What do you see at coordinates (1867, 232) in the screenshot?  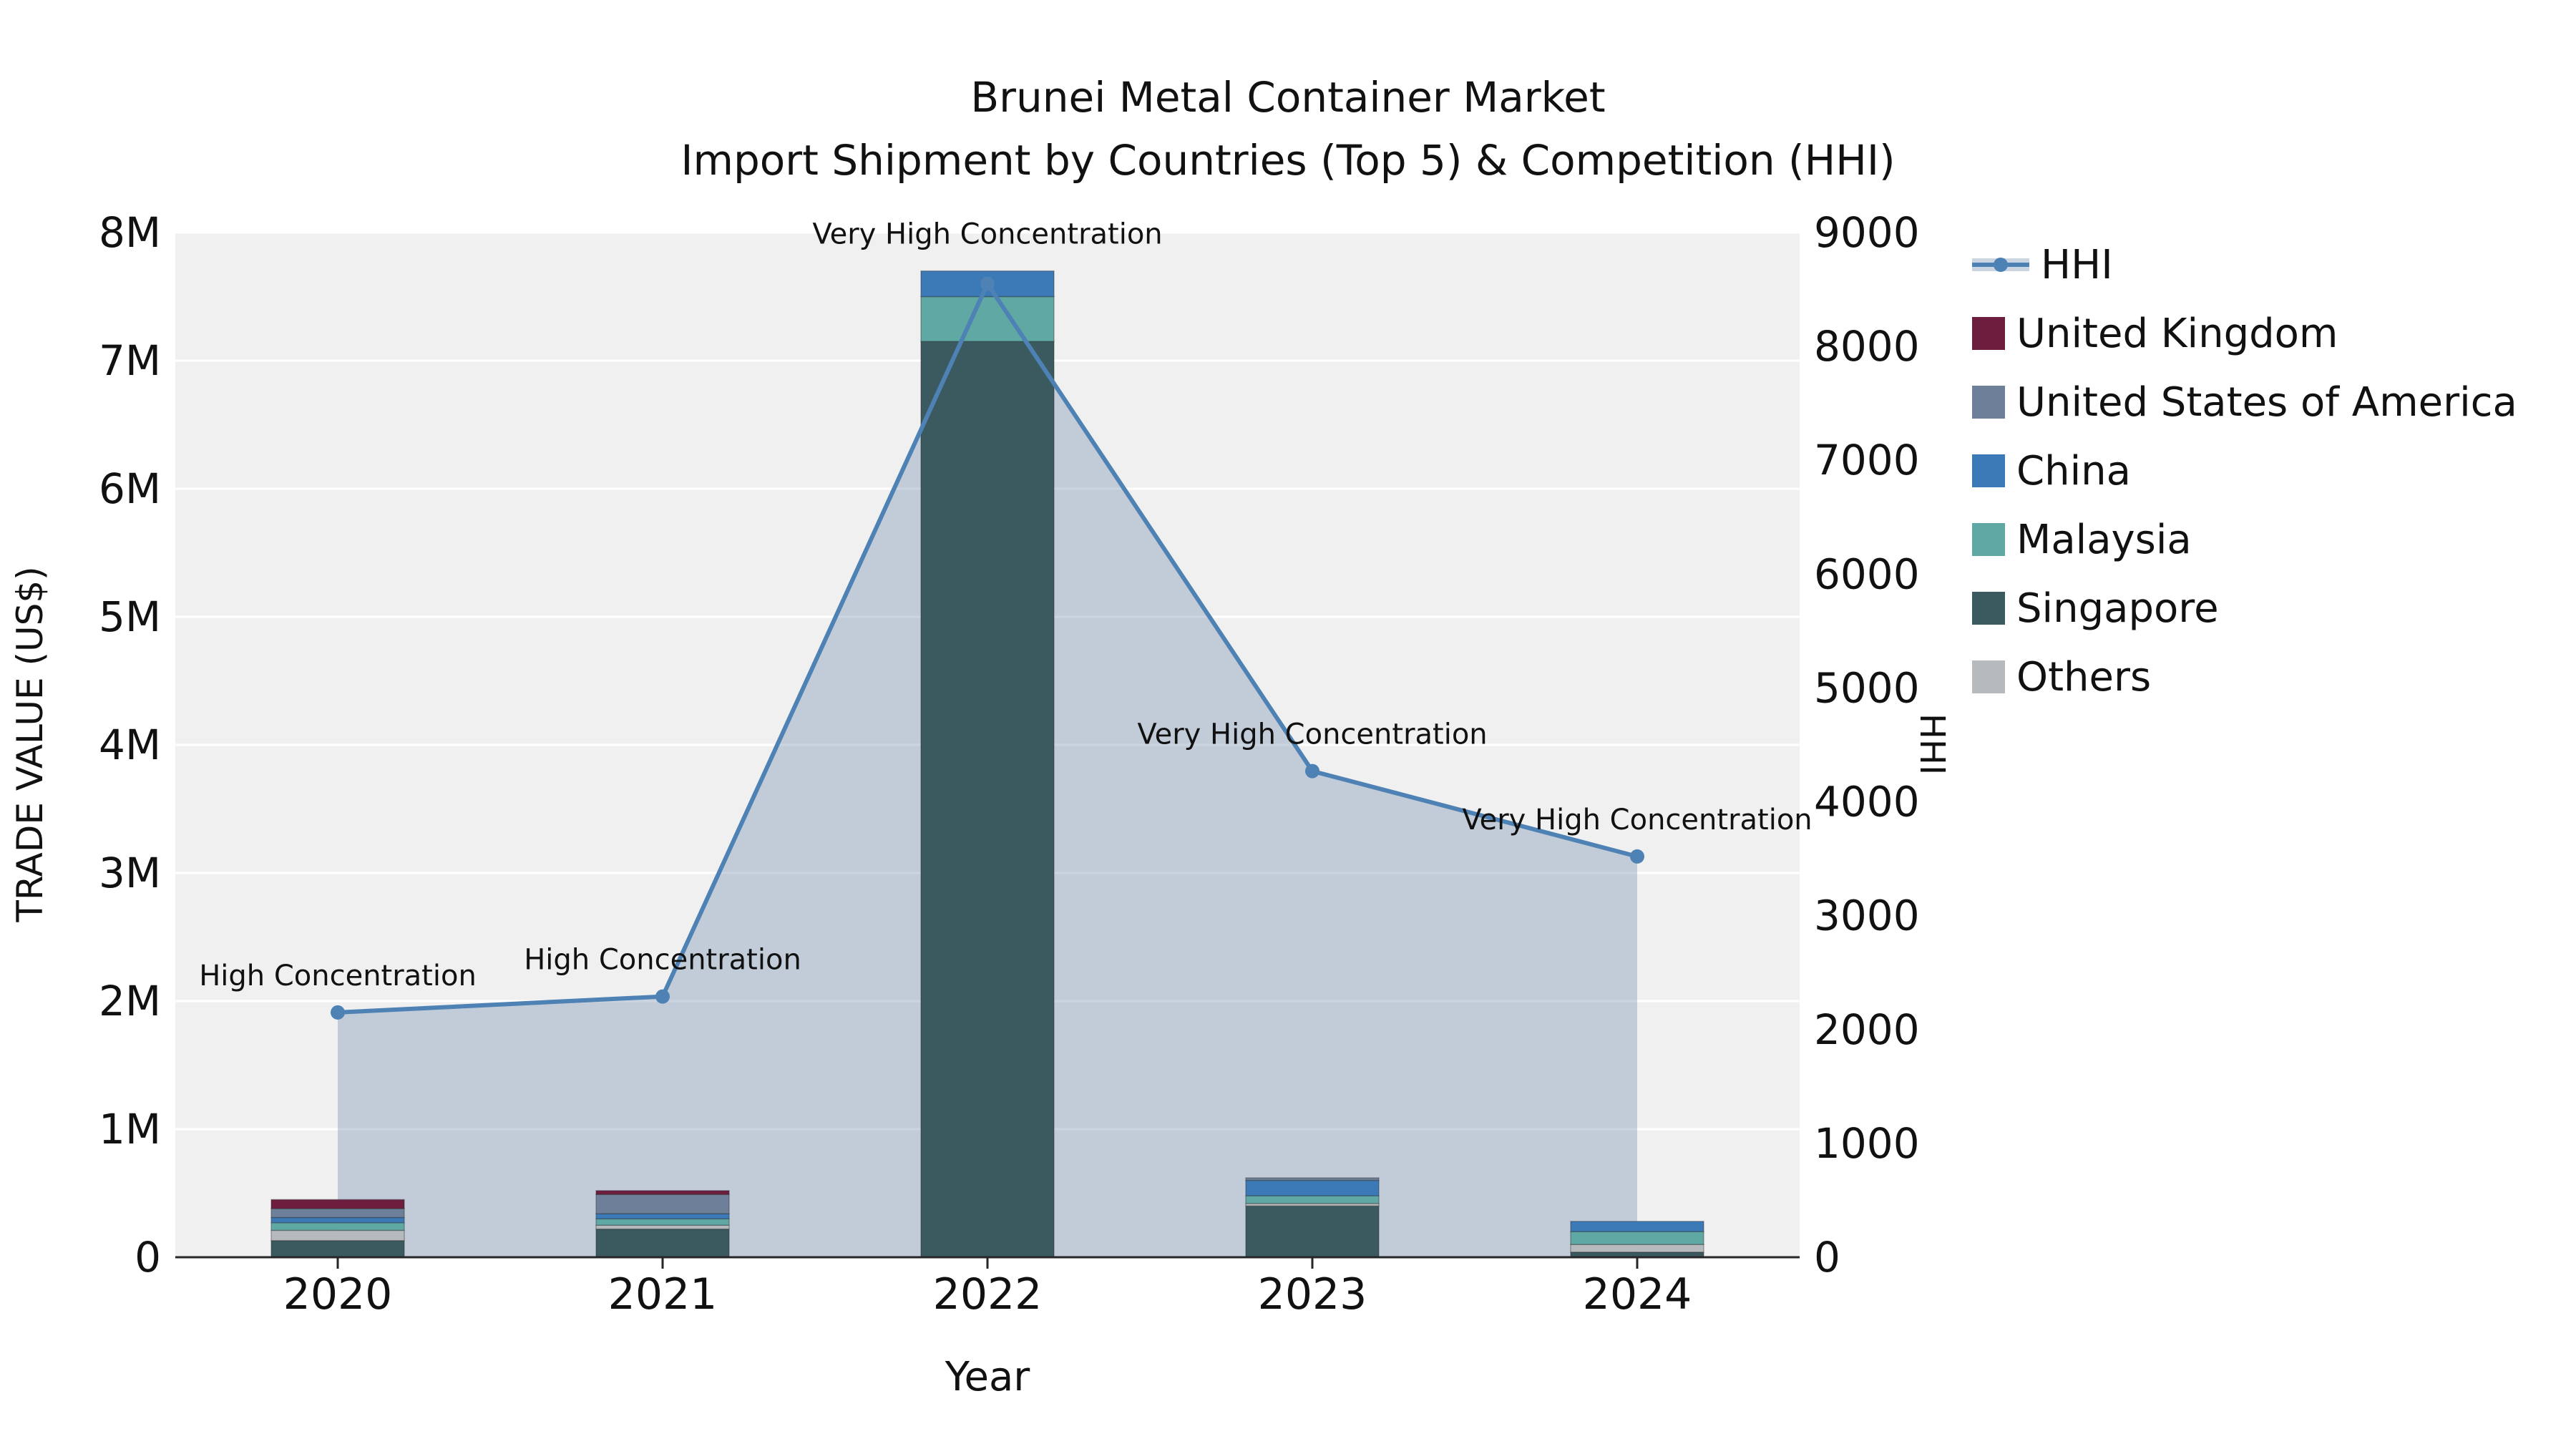 I see `y-right-tick-label: 9000` at bounding box center [1867, 232].